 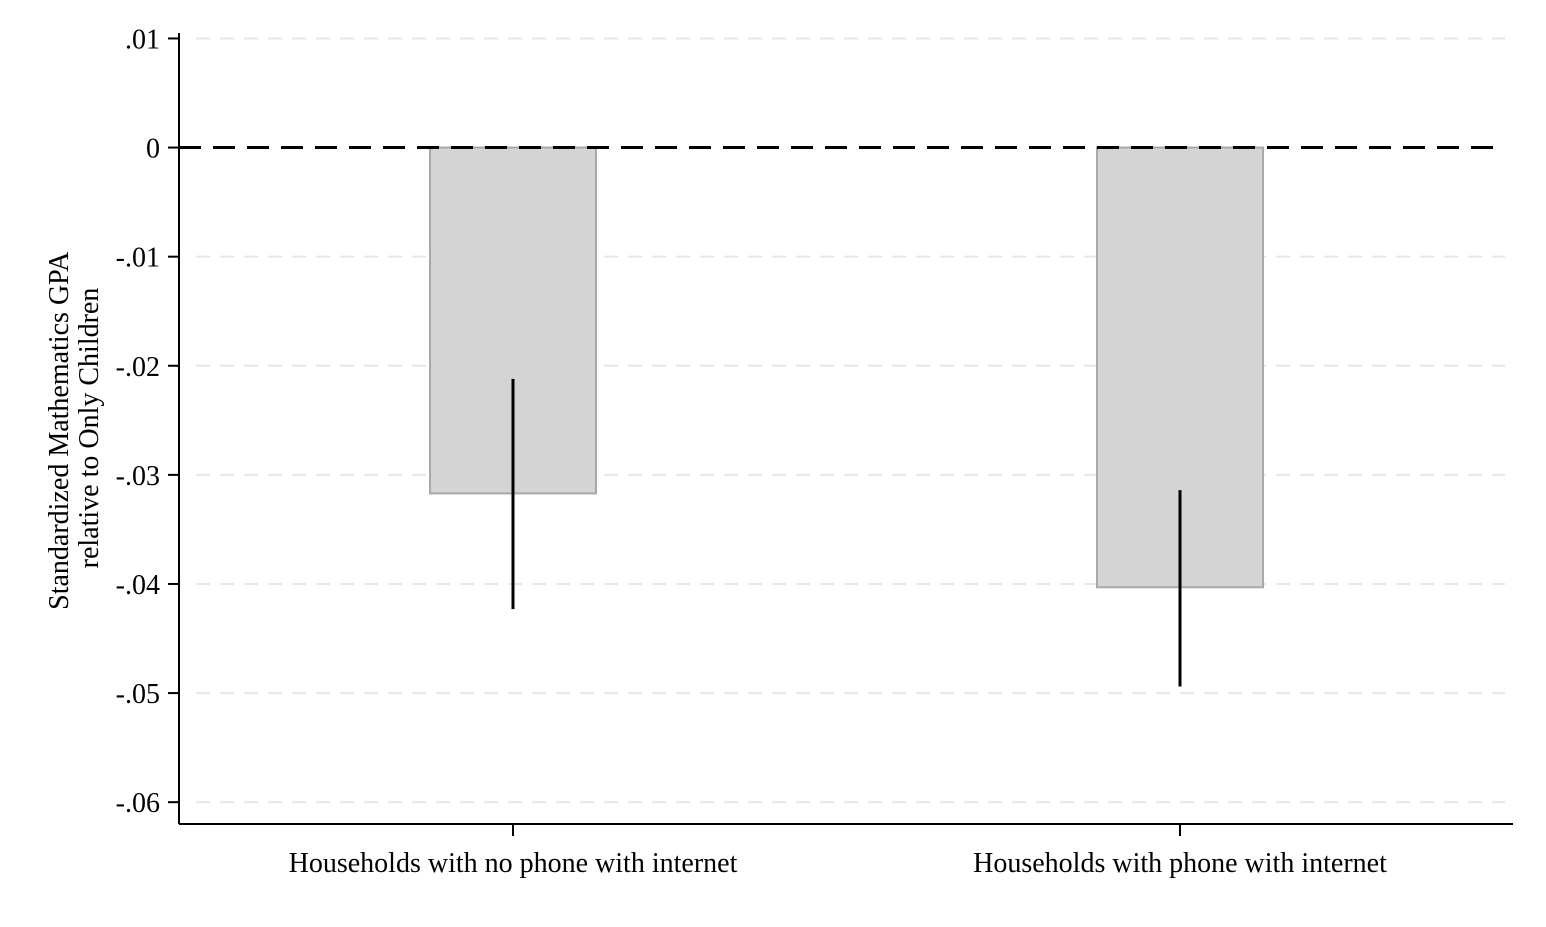 I want to click on y-tick-label: -.04, so click(x=138, y=585).